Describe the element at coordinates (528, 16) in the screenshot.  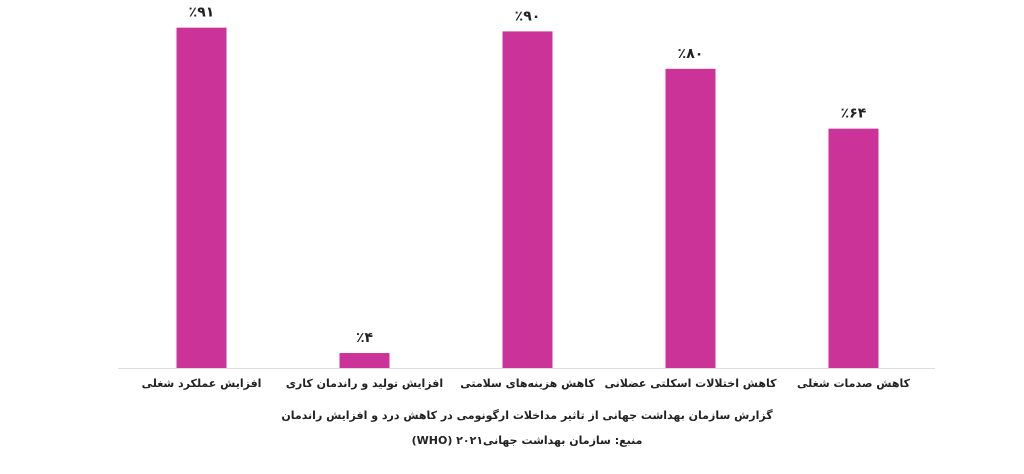
I see `value-label: ٪۹۰` at that location.